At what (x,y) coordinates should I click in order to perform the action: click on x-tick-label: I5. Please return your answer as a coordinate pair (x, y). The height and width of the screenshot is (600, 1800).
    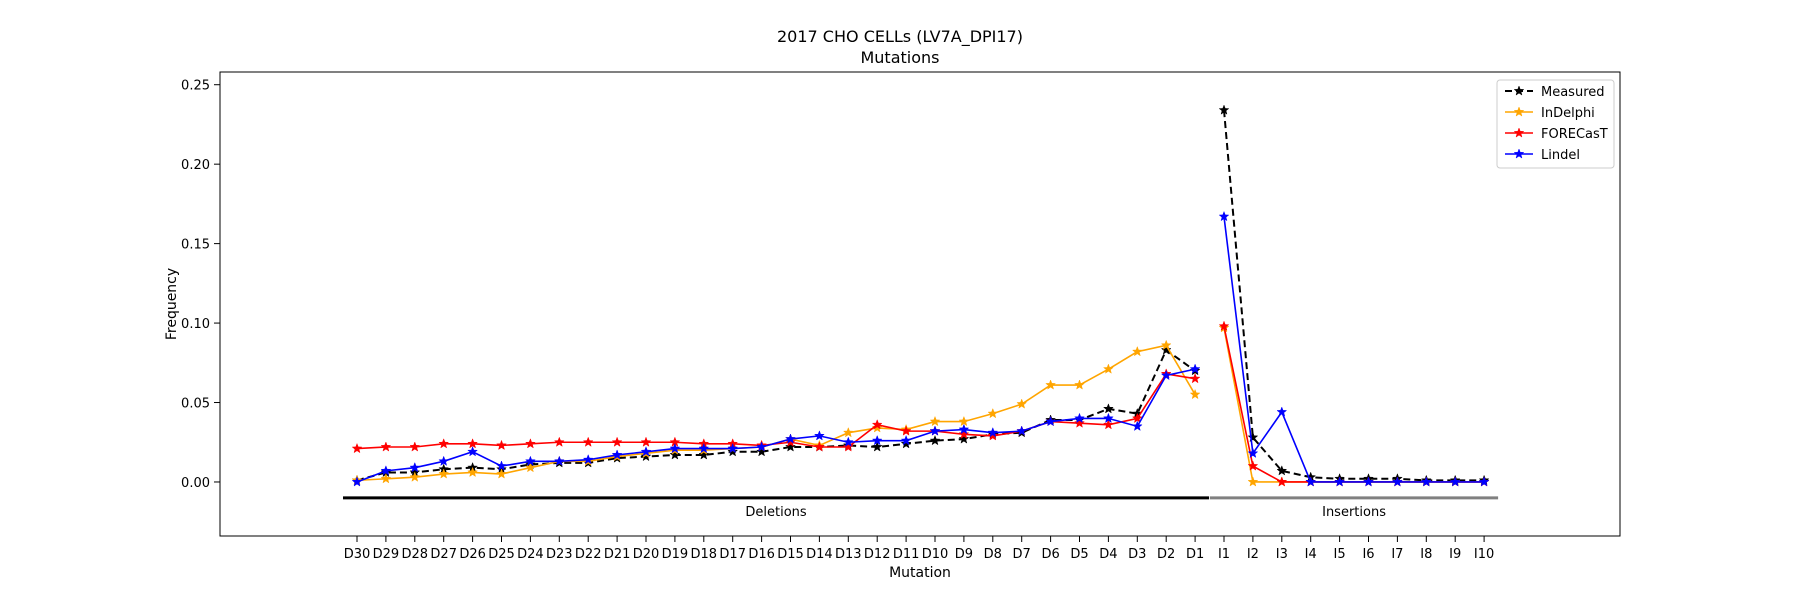
    Looking at the image, I should click on (1340, 554).